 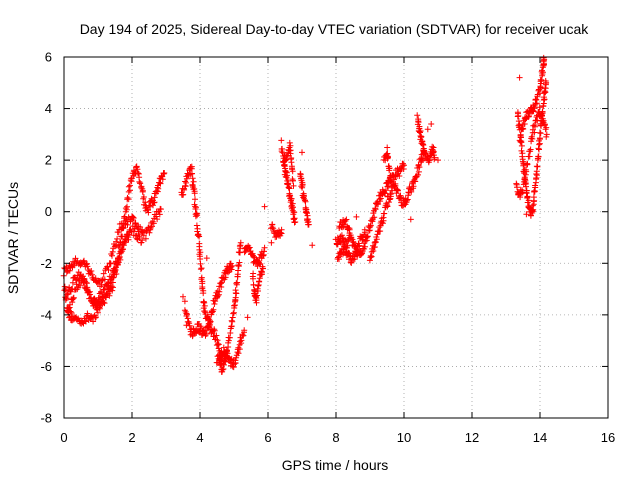 What do you see at coordinates (46, 263) in the screenshot?
I see `y-tick-label: -2` at bounding box center [46, 263].